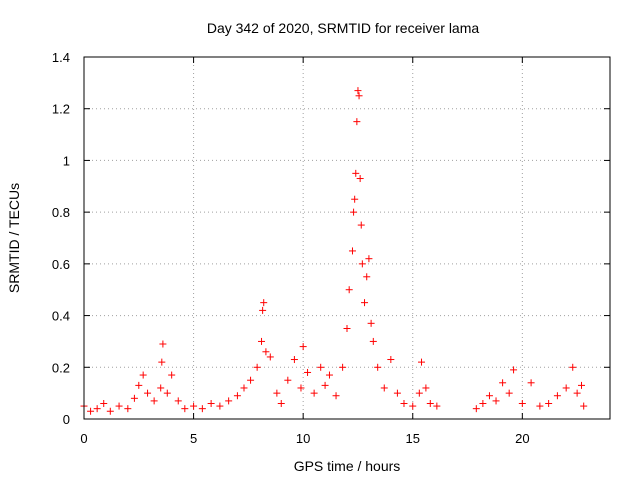  What do you see at coordinates (303, 438) in the screenshot?
I see `x-tick-label: 10` at bounding box center [303, 438].